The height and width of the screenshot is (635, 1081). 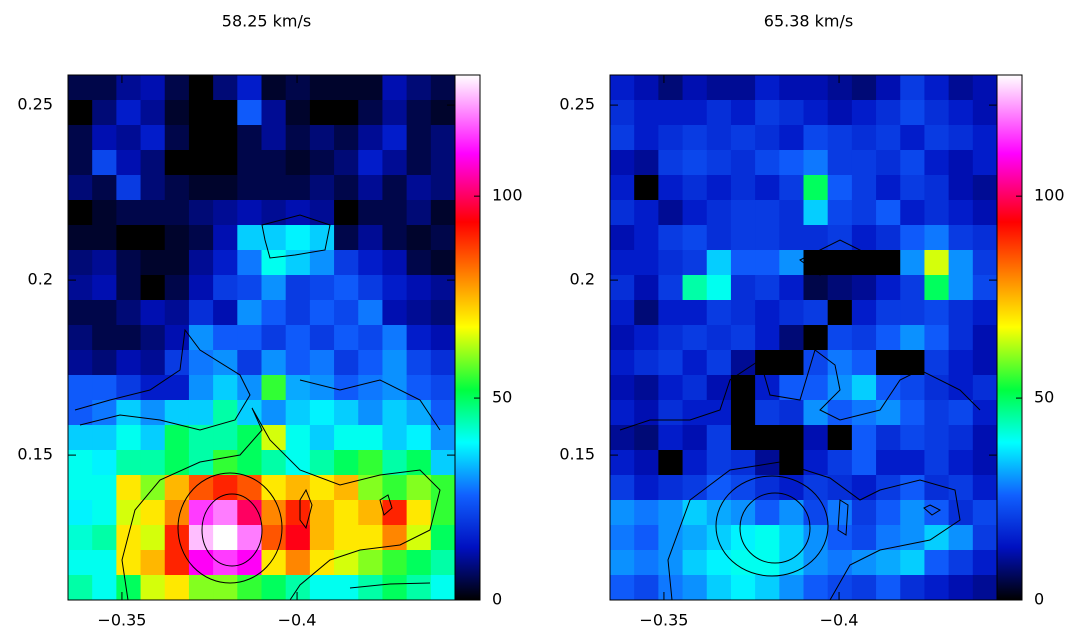 I want to click on x-tick-label: −0.4, so click(x=839, y=620).